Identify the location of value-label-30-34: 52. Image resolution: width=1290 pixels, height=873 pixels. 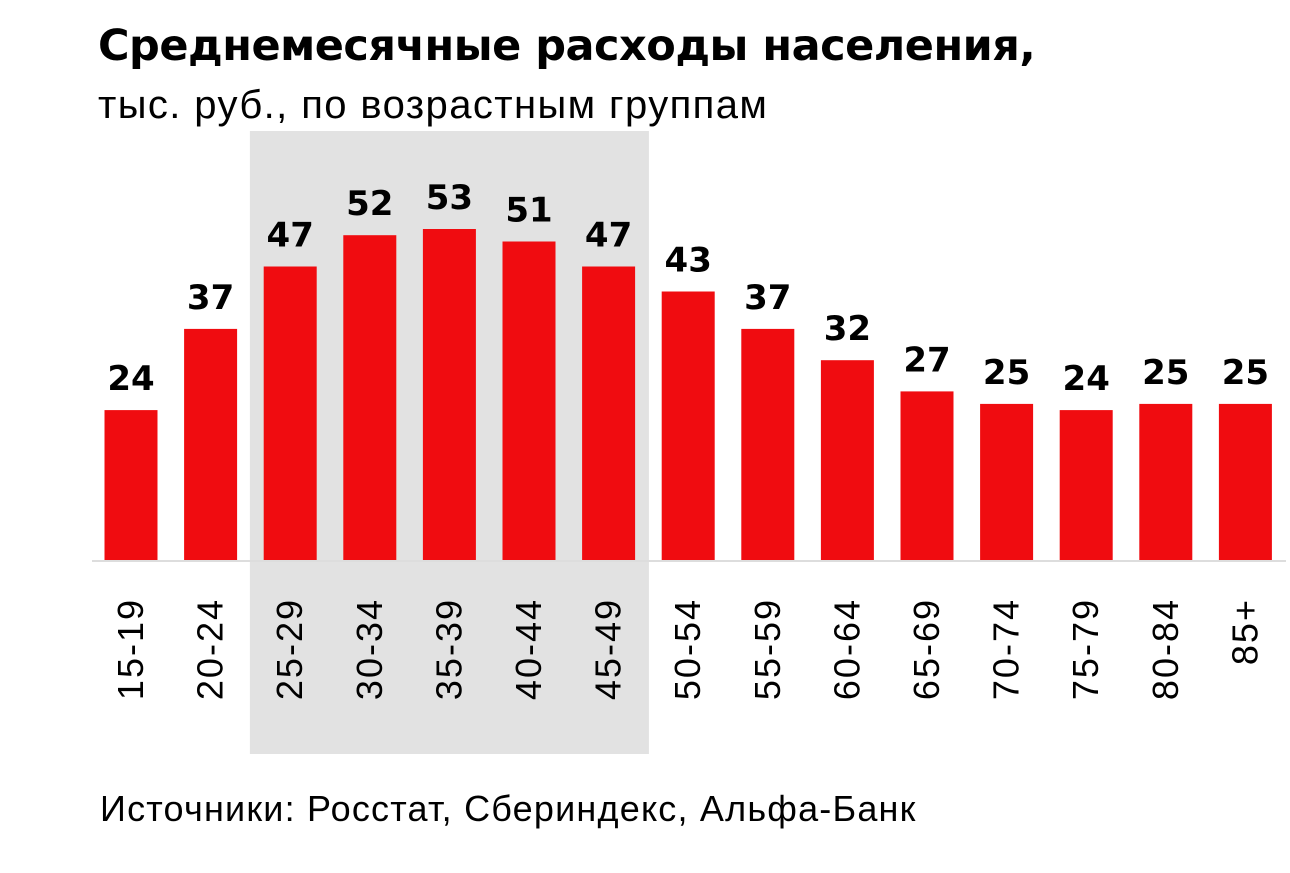
(369, 204).